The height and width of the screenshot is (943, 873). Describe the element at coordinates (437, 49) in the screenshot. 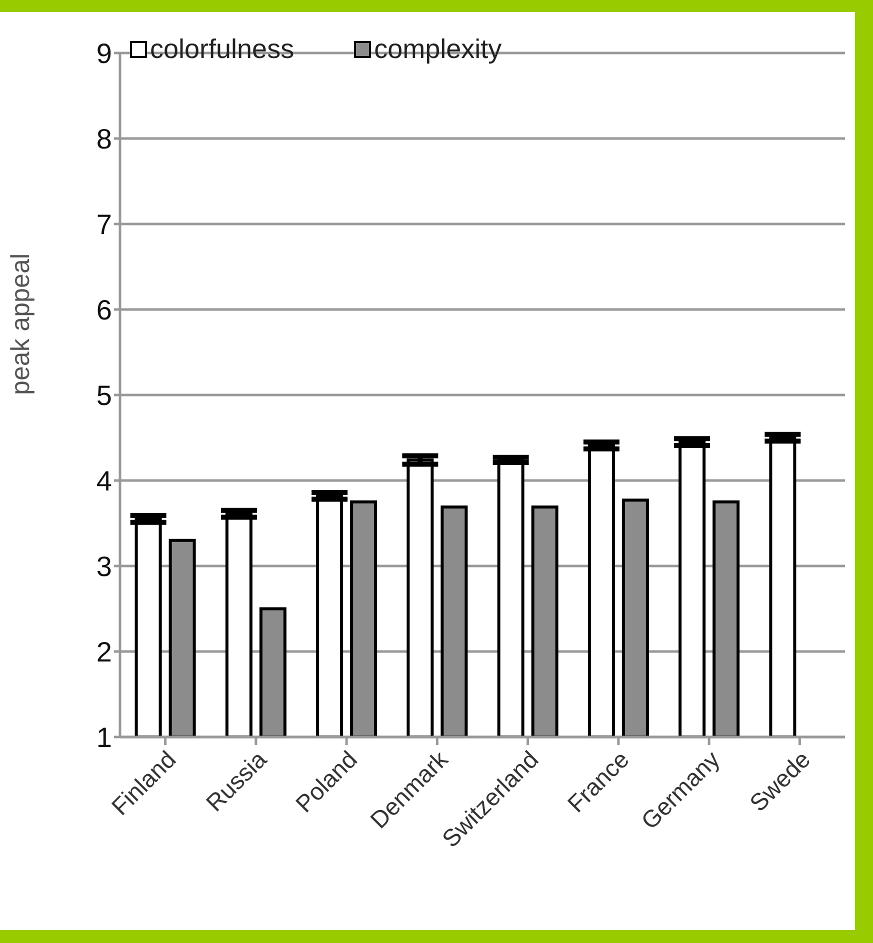

I see `legend-label: complexity` at that location.